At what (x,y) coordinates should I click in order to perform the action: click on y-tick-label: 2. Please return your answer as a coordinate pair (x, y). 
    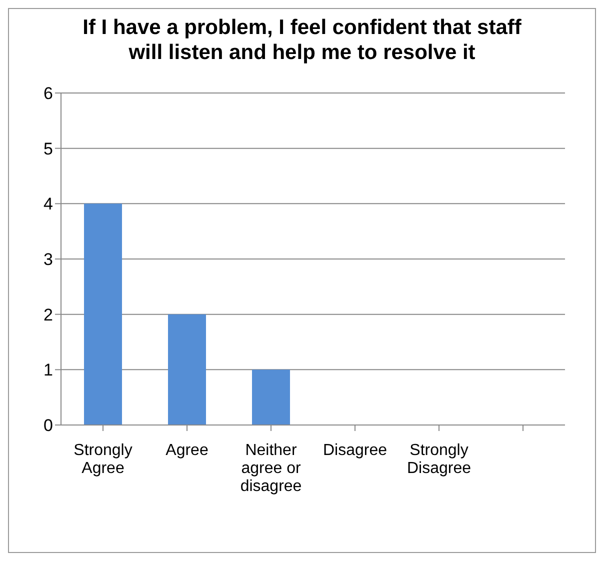
    Looking at the image, I should click on (48, 314).